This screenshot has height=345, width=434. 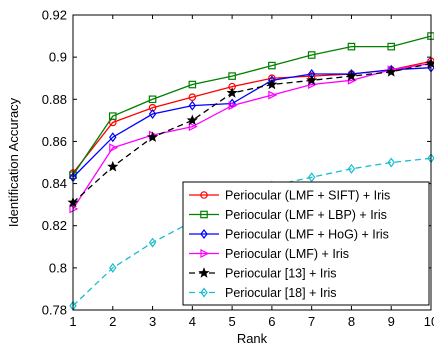 What do you see at coordinates (54, 225) in the screenshot?
I see `y-tick-label: 0.82` at bounding box center [54, 225].